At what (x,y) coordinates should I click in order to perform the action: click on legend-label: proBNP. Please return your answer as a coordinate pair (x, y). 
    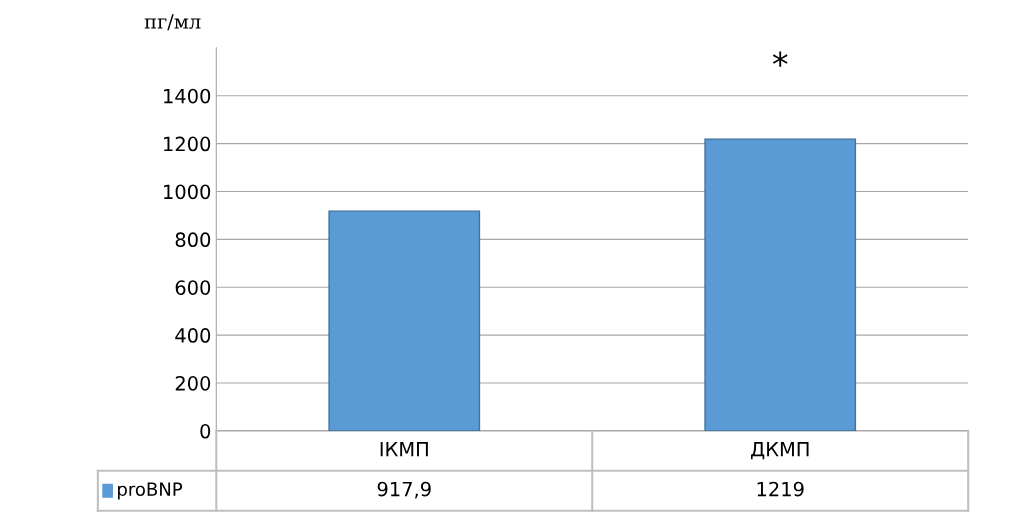
    Looking at the image, I should click on (150, 491).